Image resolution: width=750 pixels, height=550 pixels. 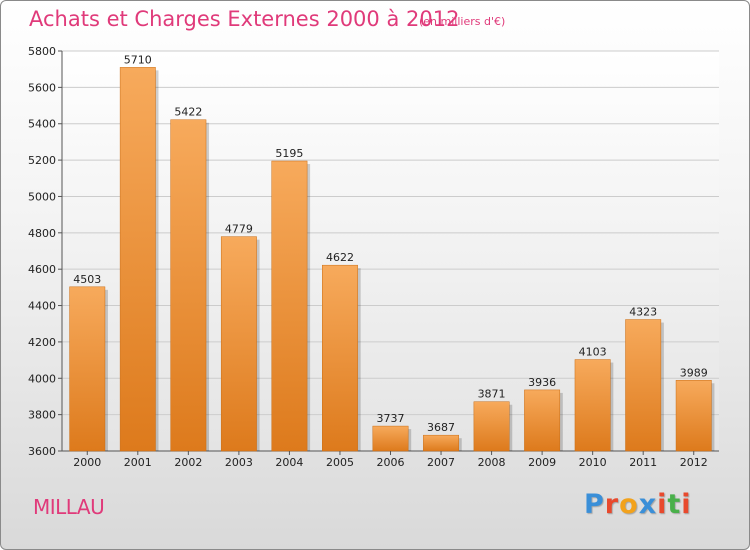 I want to click on bar-value-label: 3737, so click(x=391, y=418).